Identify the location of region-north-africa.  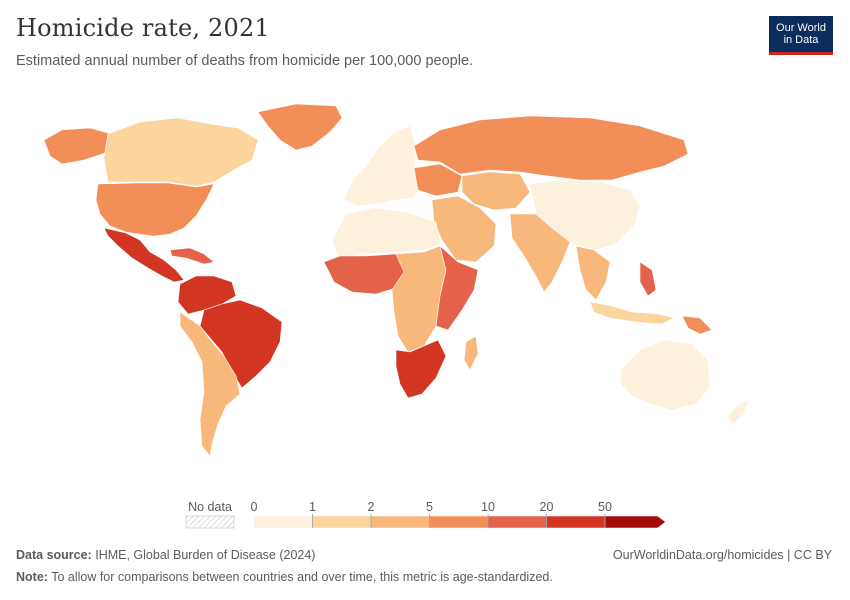
(386, 233).